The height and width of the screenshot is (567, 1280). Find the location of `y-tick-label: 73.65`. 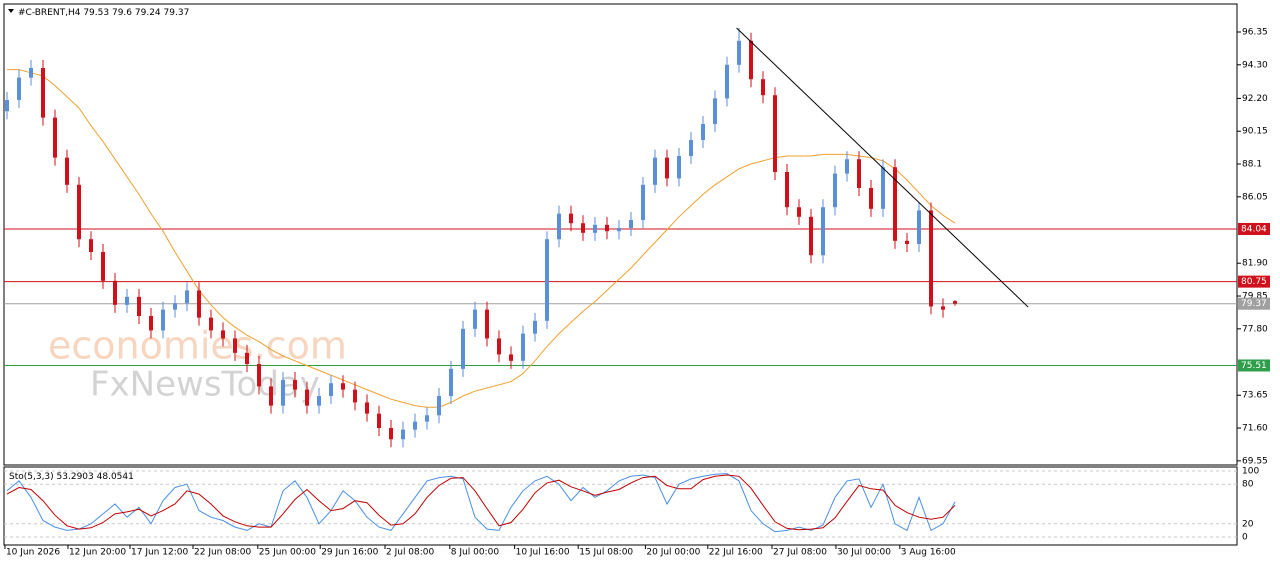

y-tick-label: 73.65 is located at coordinates (1255, 396).